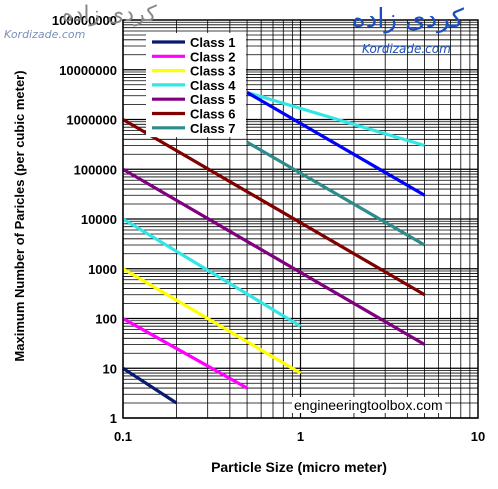 The width and height of the screenshot is (498, 489). I want to click on x-tick-label: 0.1, so click(123, 436).